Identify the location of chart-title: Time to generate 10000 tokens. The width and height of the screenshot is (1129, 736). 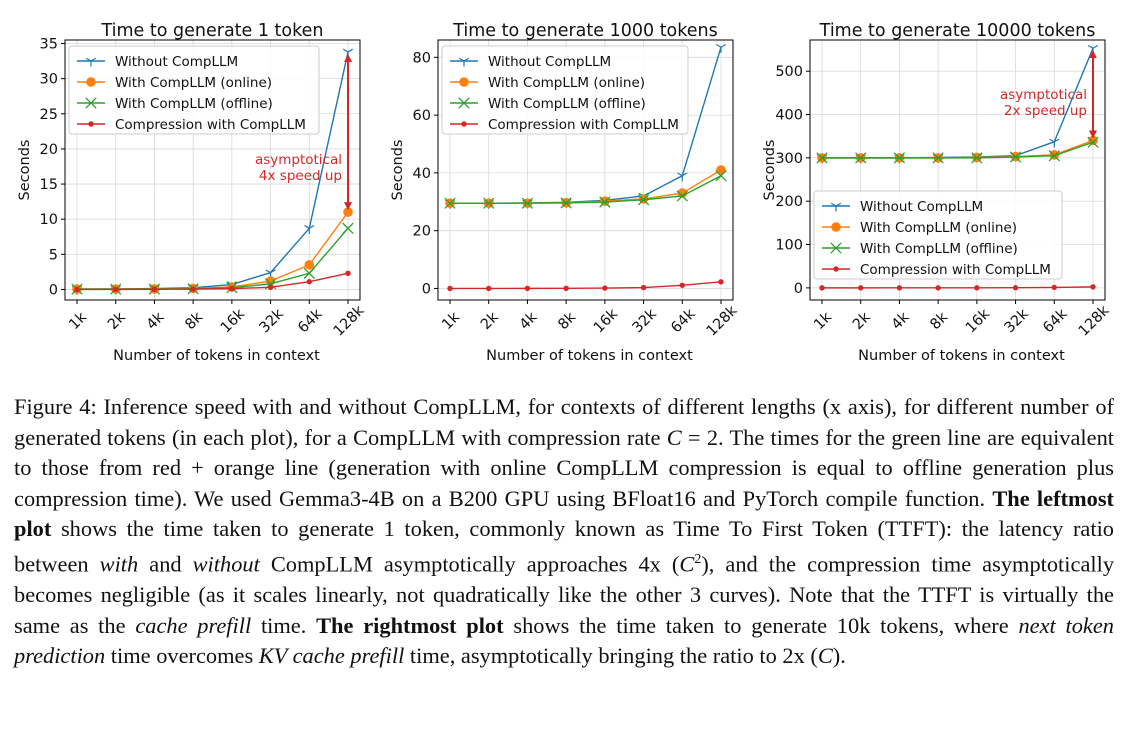
(957, 31).